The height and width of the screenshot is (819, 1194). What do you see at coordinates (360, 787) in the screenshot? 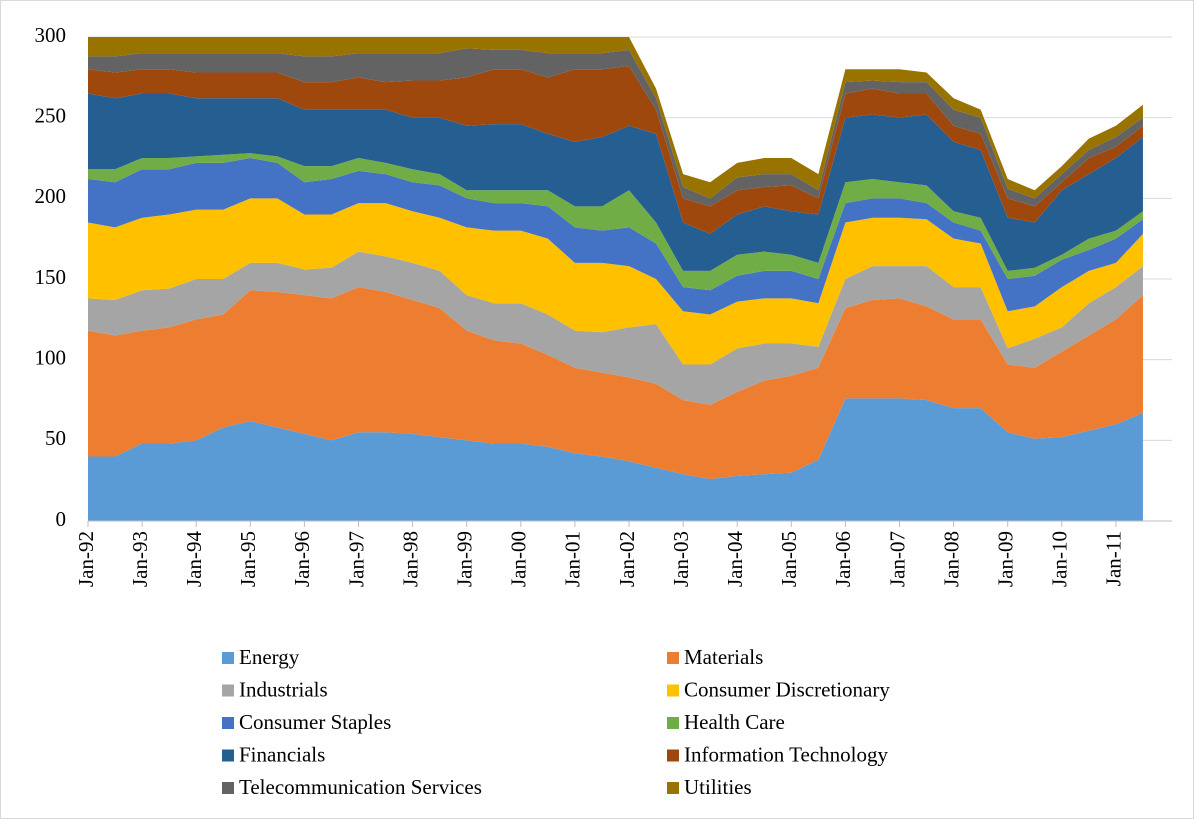
I see `legend-label: Telecommunication Services` at bounding box center [360, 787].